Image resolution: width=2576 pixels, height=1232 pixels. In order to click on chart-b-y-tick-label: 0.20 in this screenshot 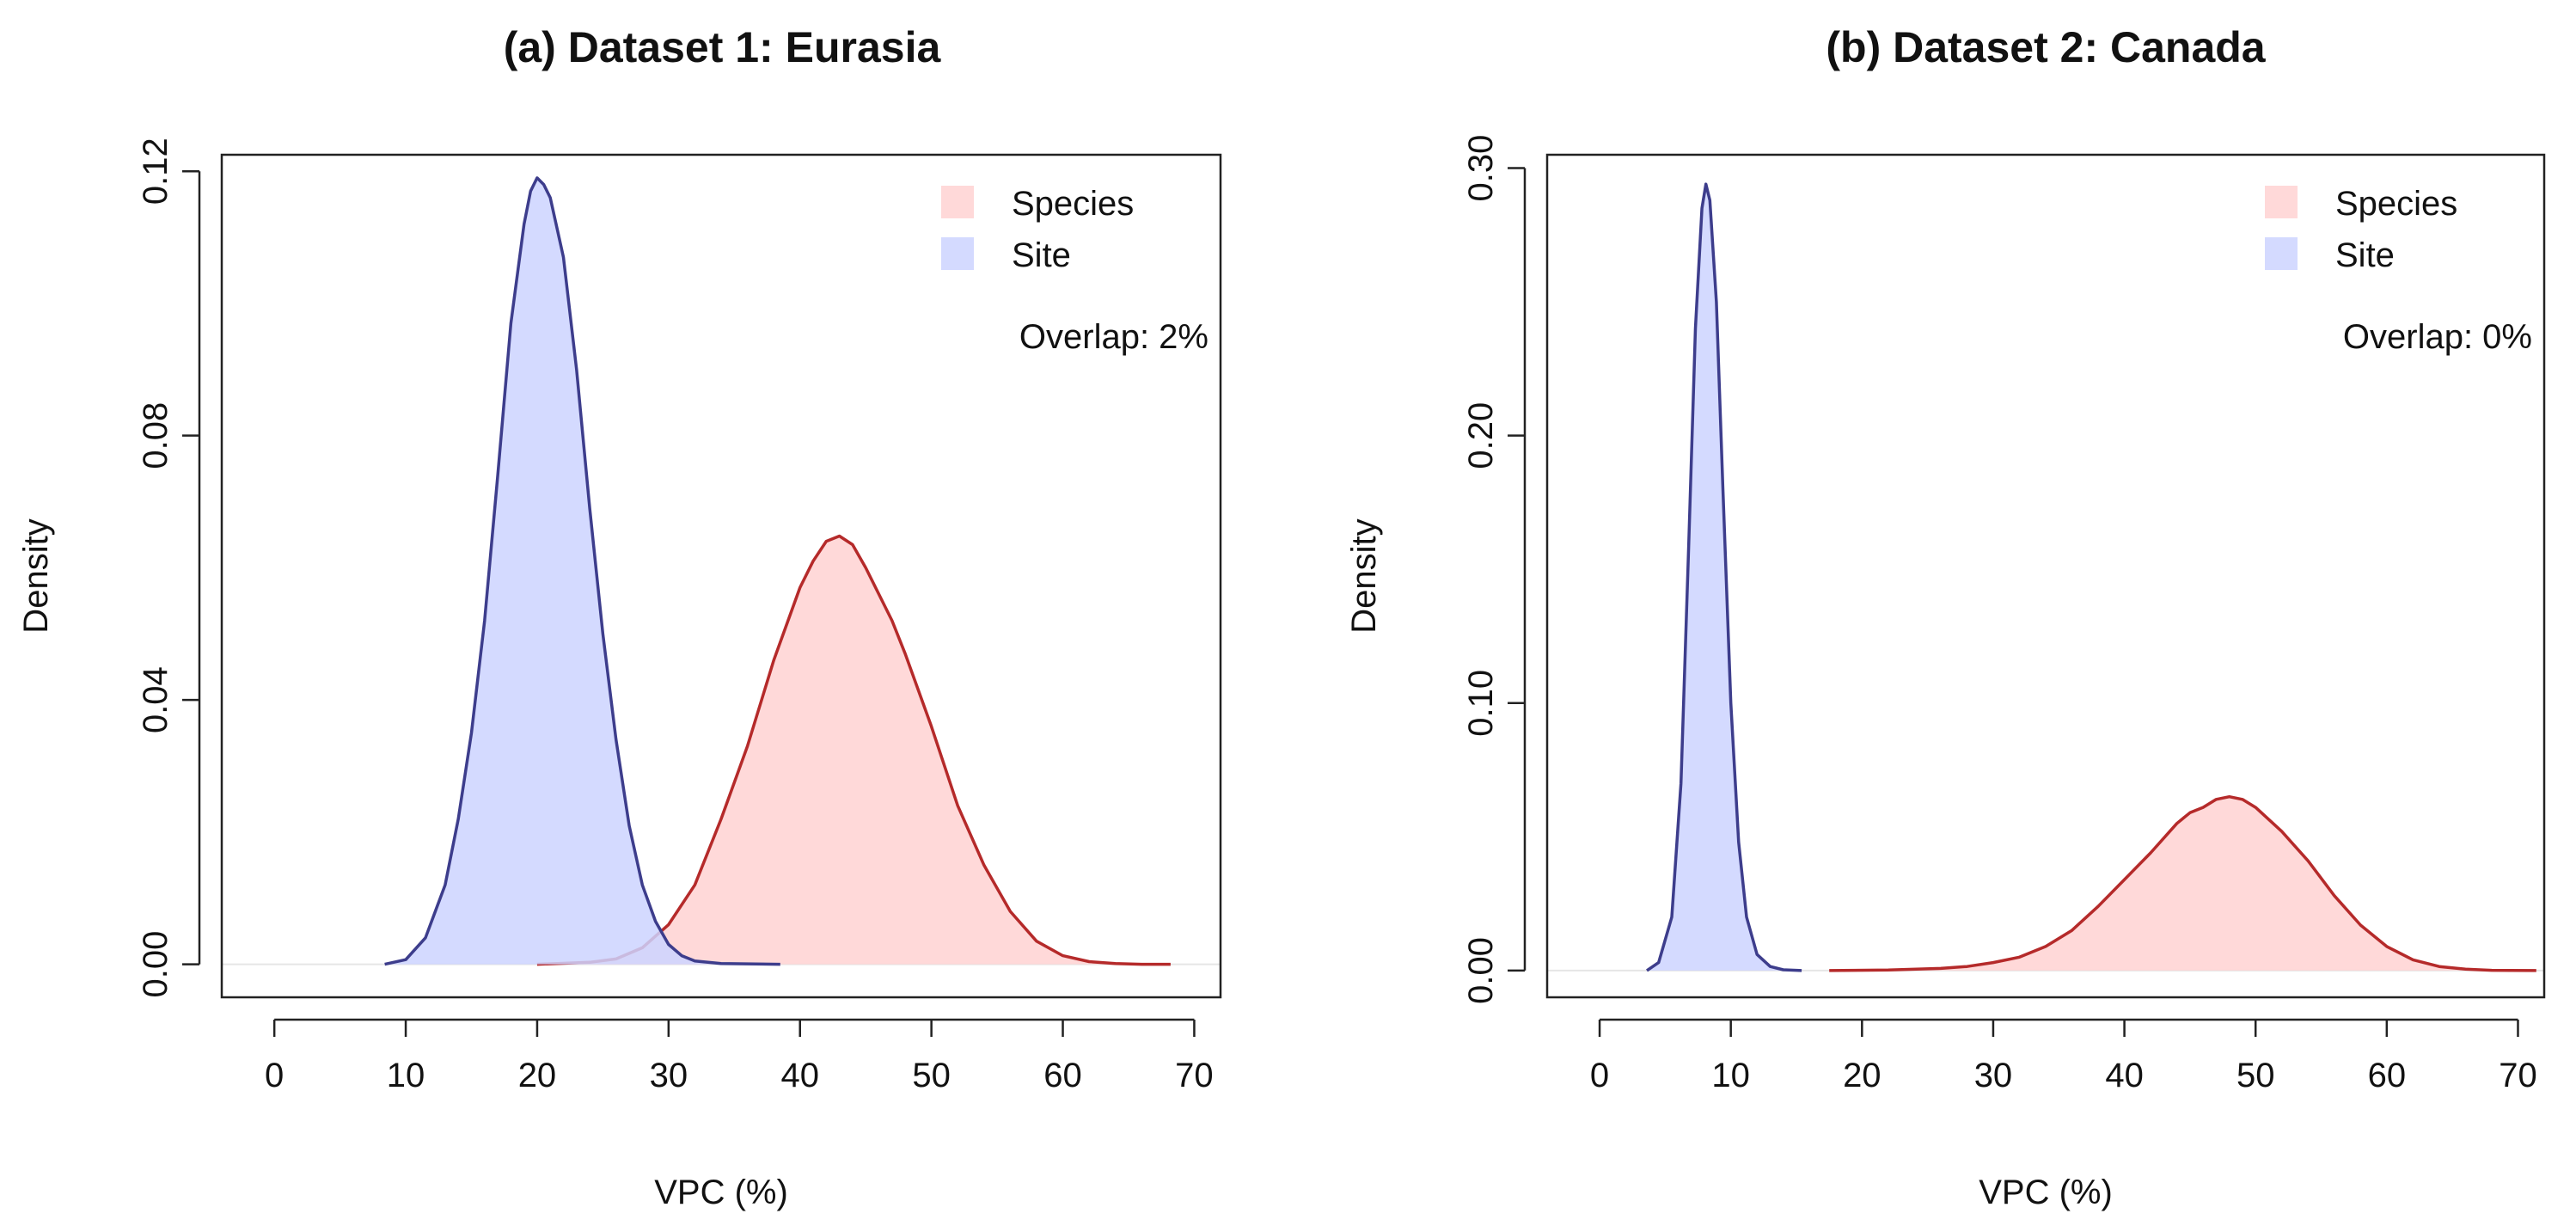, I will do `click(1481, 435)`.